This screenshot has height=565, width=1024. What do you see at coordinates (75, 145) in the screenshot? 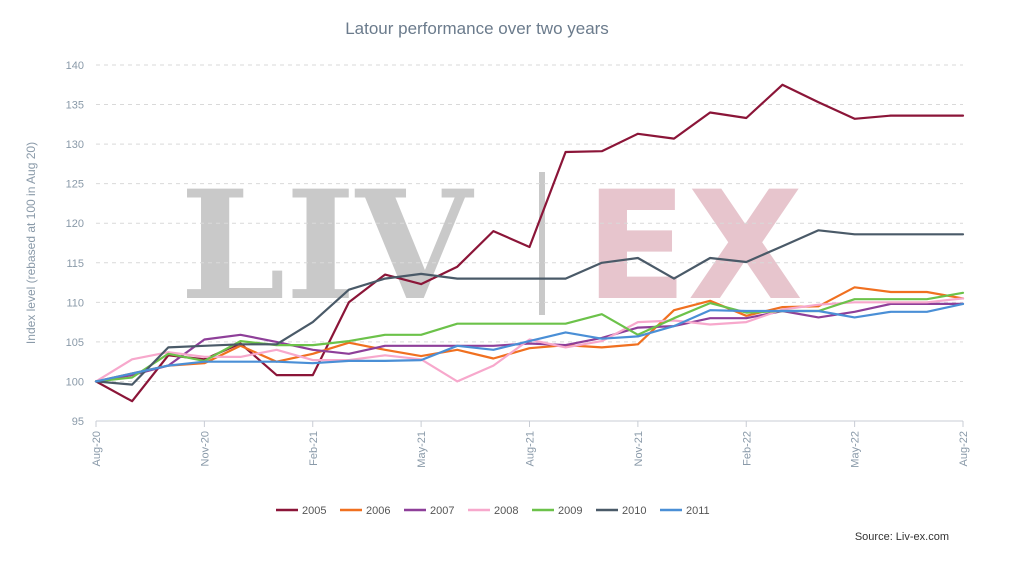
I see `y-tick-label: 130` at bounding box center [75, 145].